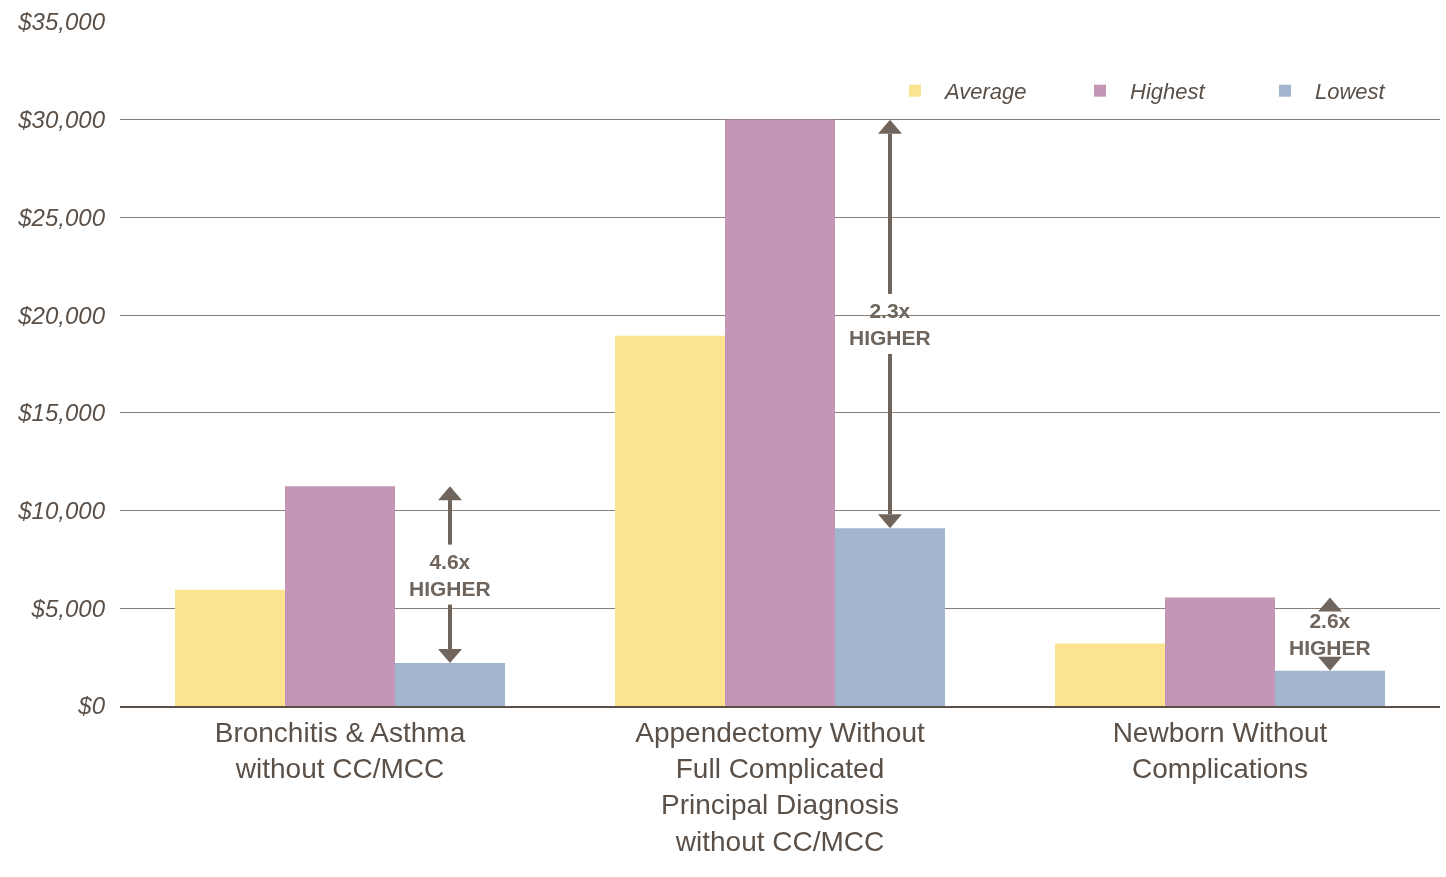 The width and height of the screenshot is (1446, 877). I want to click on annotation: 4.6x HIGHER, so click(450, 575).